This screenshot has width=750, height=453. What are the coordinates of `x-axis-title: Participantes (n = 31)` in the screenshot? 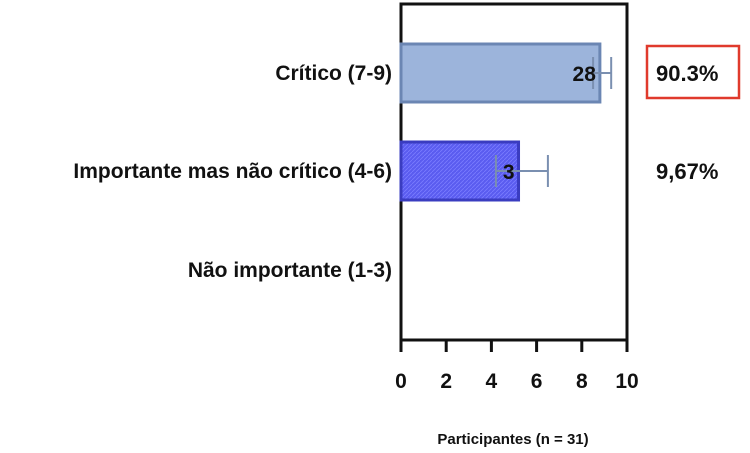 It's located at (512, 439).